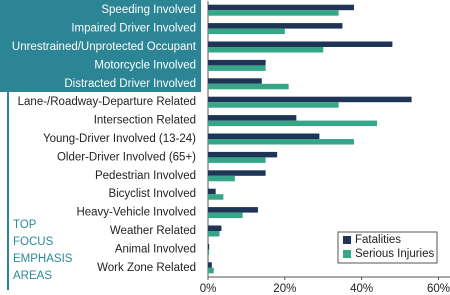 The width and height of the screenshot is (450, 295). What do you see at coordinates (145, 176) in the screenshot?
I see `y-tick-label: Pedestrian Involved` at bounding box center [145, 176].